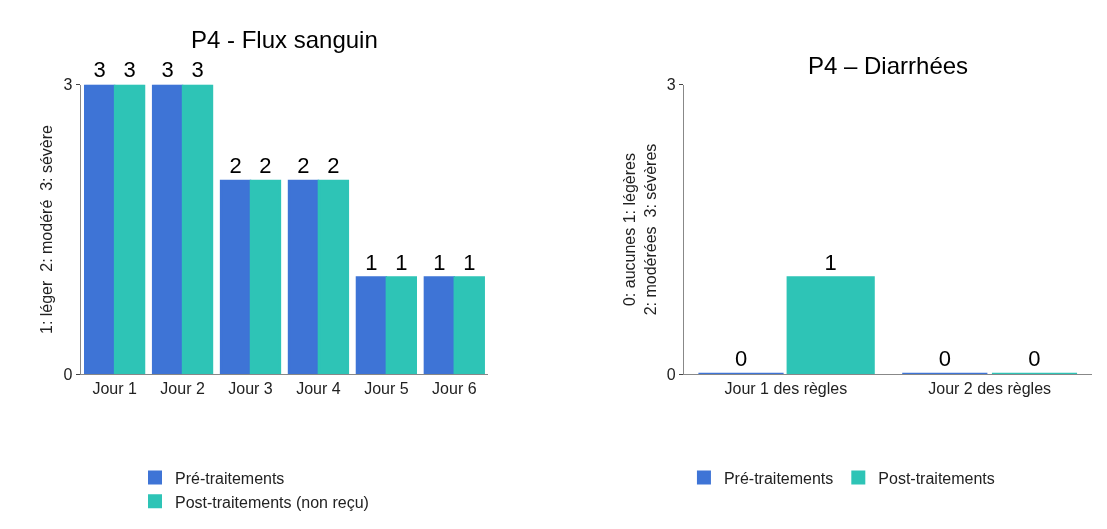 The width and height of the screenshot is (1107, 529). What do you see at coordinates (454, 389) in the screenshot?
I see `x-tick-label: Jour 6` at bounding box center [454, 389].